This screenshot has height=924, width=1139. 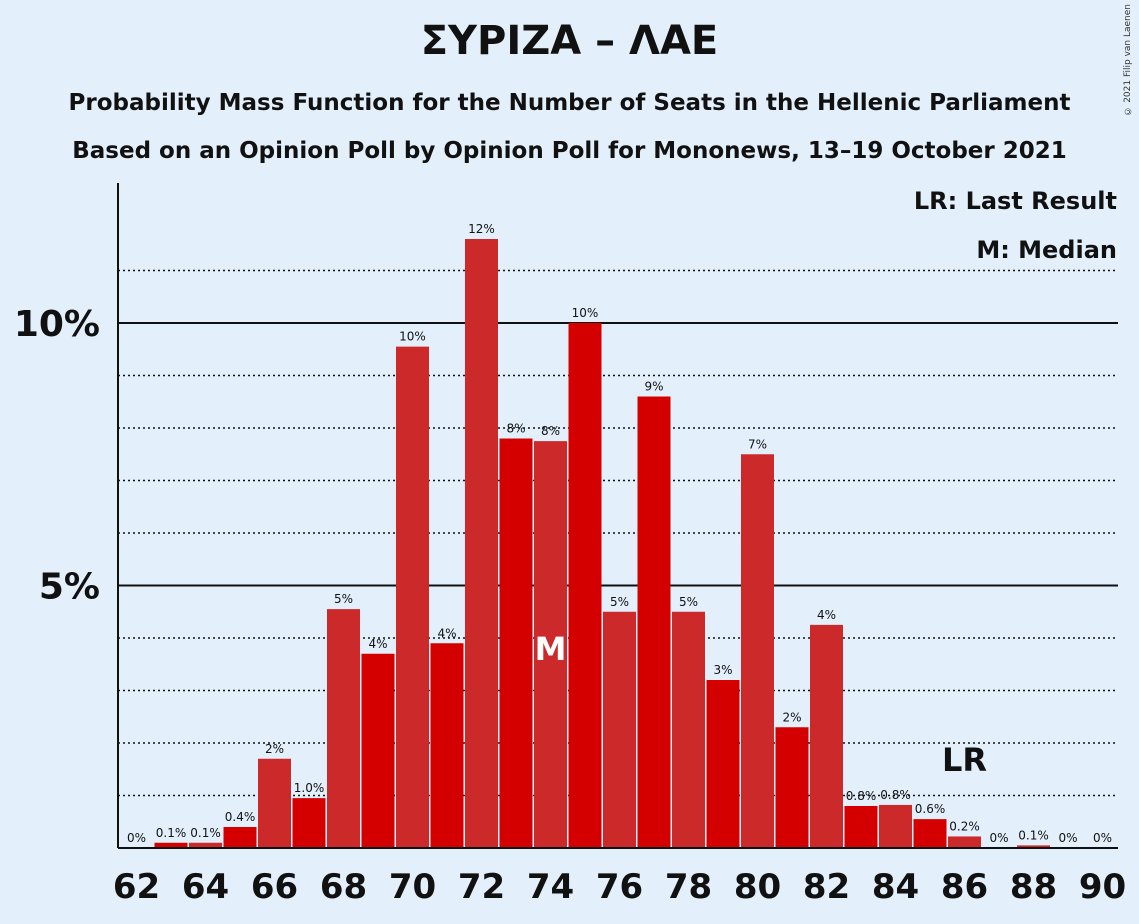 I want to click on bar-value-label: 7%, so click(x=757, y=444).